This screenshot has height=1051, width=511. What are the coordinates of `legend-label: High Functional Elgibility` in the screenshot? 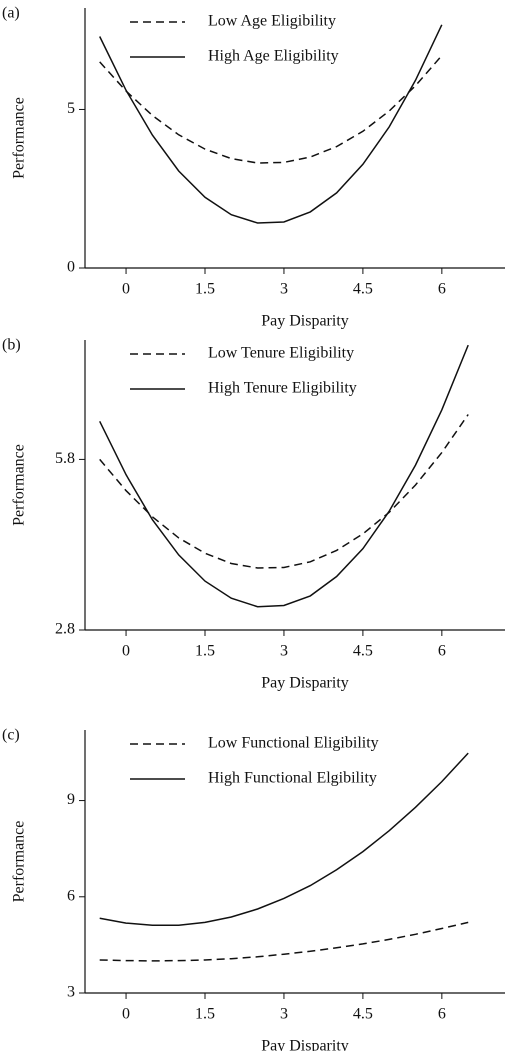 It's located at (292, 778).